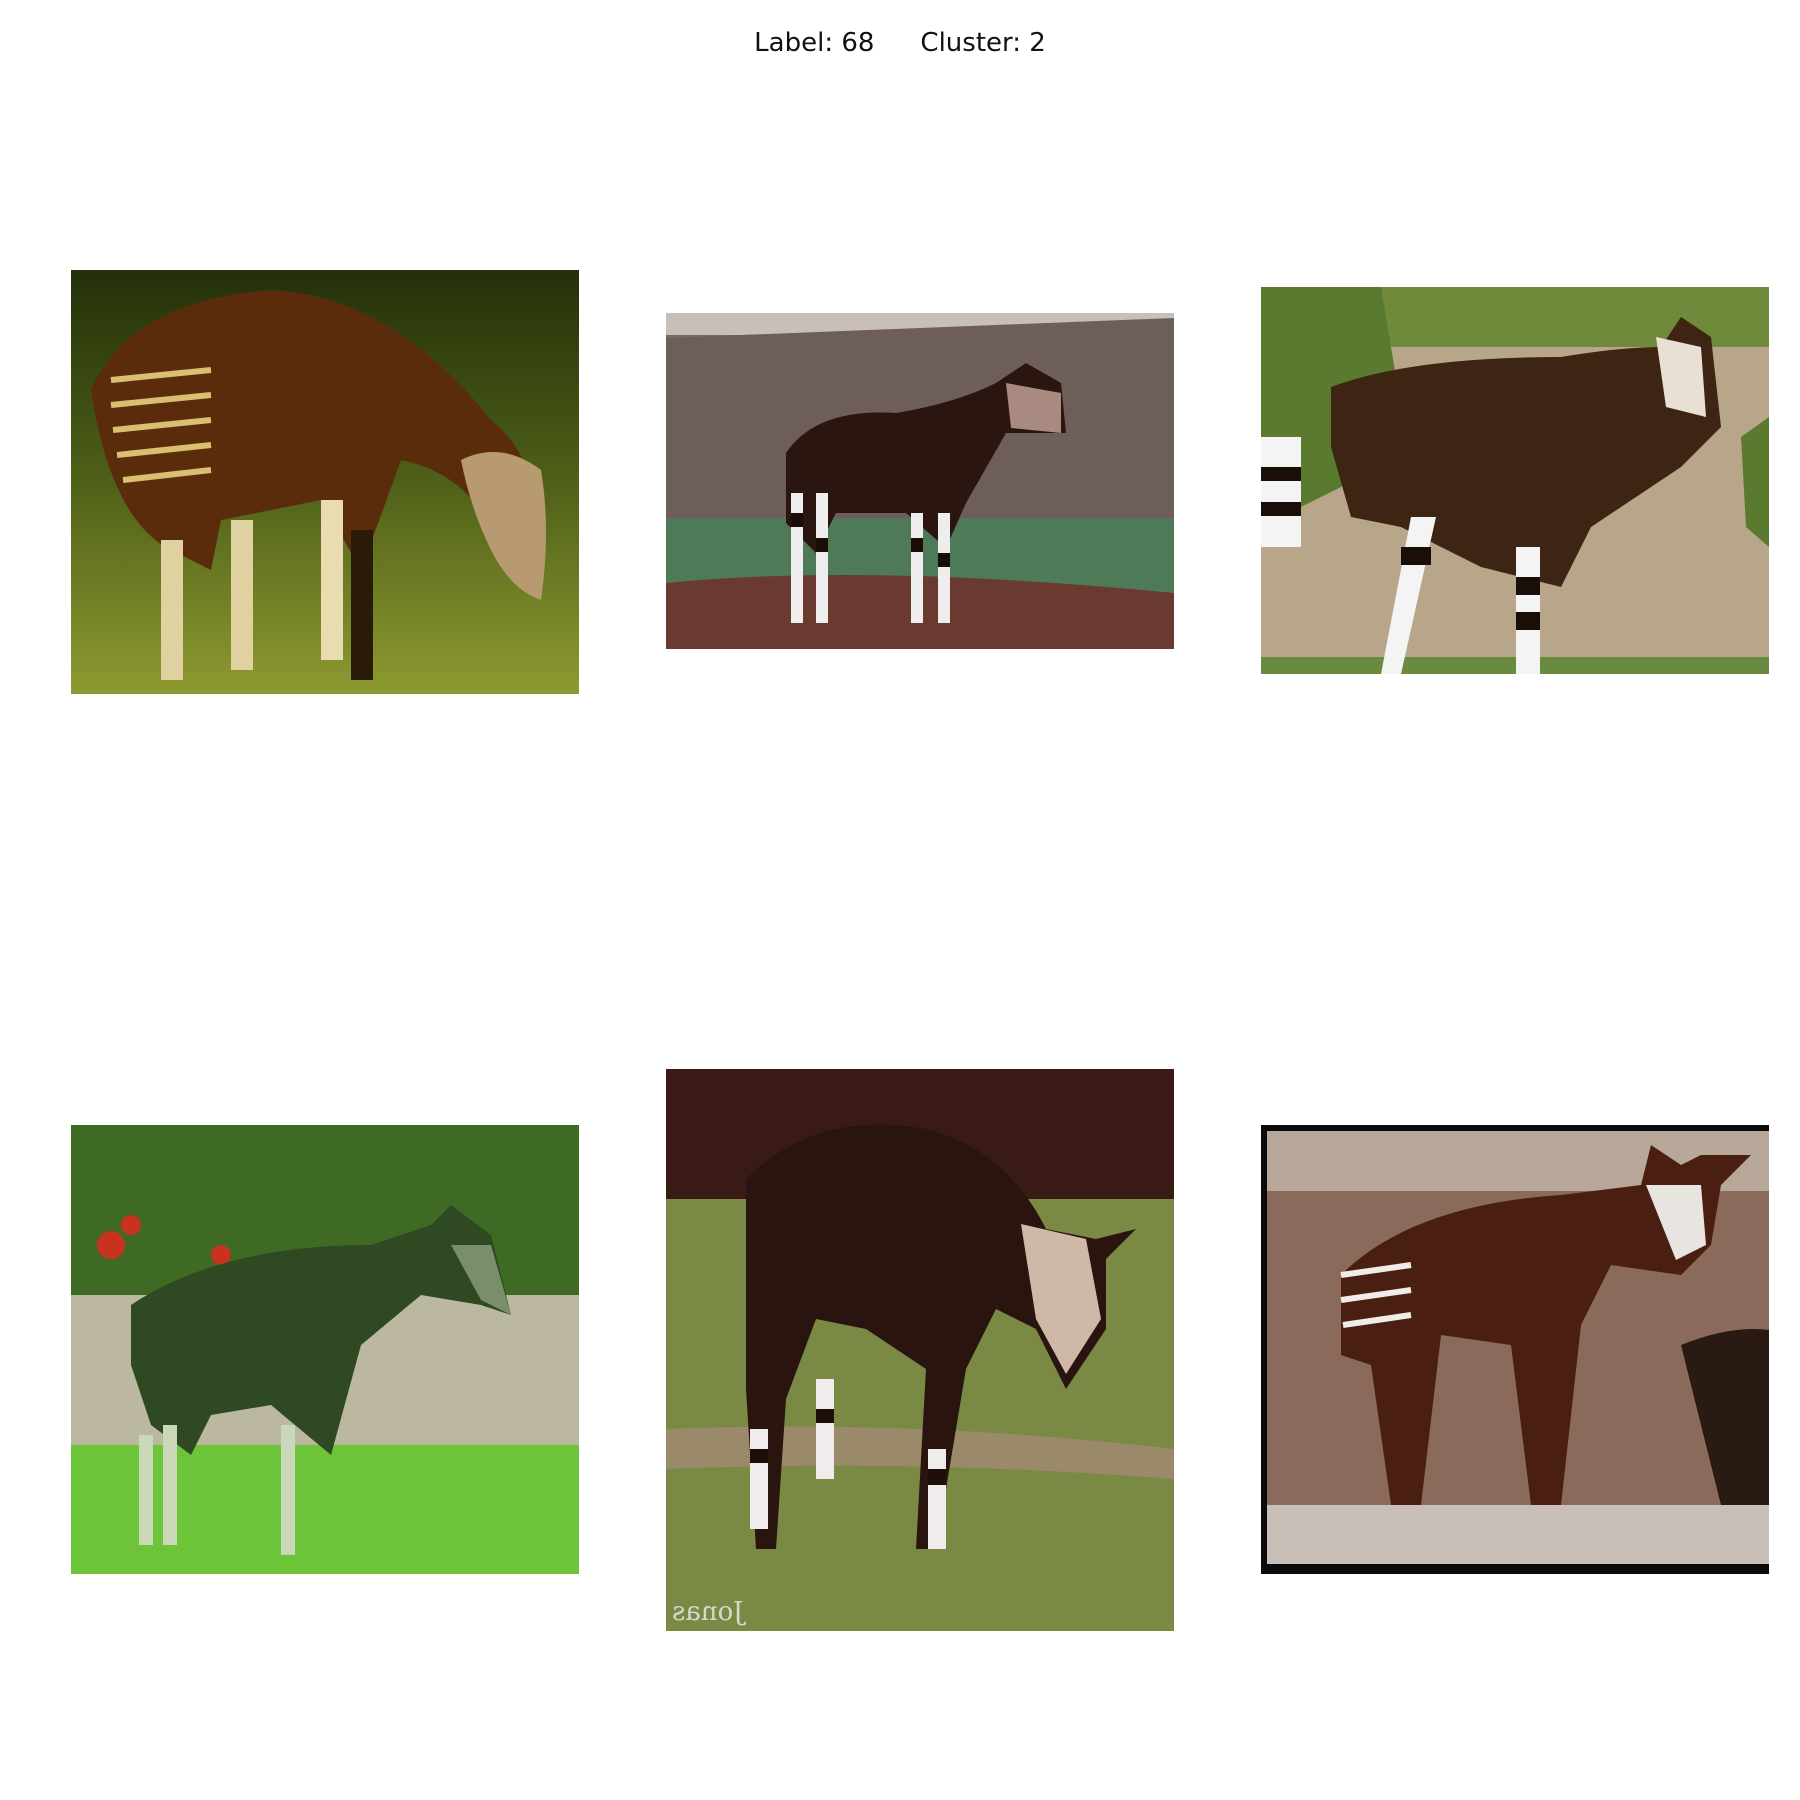 This screenshot has height=1800, width=1800. What do you see at coordinates (920, 1350) in the screenshot?
I see `okapi-image-5: Jonas` at bounding box center [920, 1350].